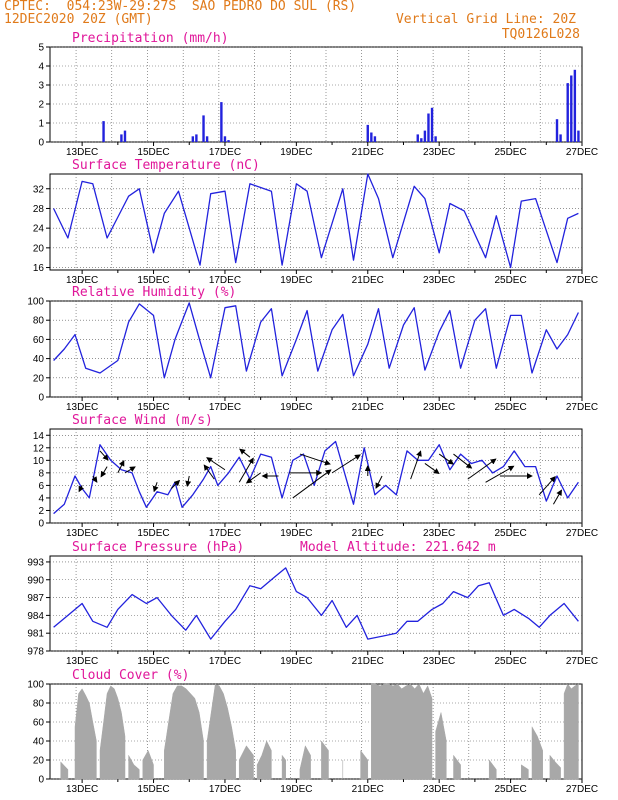 The image size is (618, 800). What do you see at coordinates (142, 420) in the screenshot?
I see `panel-title: Surface Wind (m/s)` at bounding box center [142, 420].